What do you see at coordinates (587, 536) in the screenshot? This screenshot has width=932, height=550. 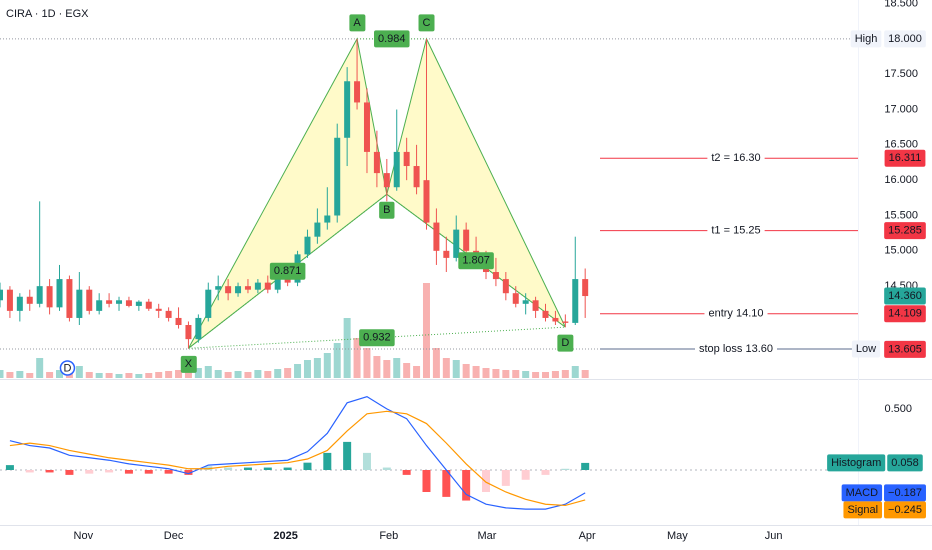 I see `x-tick-label: Apr` at bounding box center [587, 536].